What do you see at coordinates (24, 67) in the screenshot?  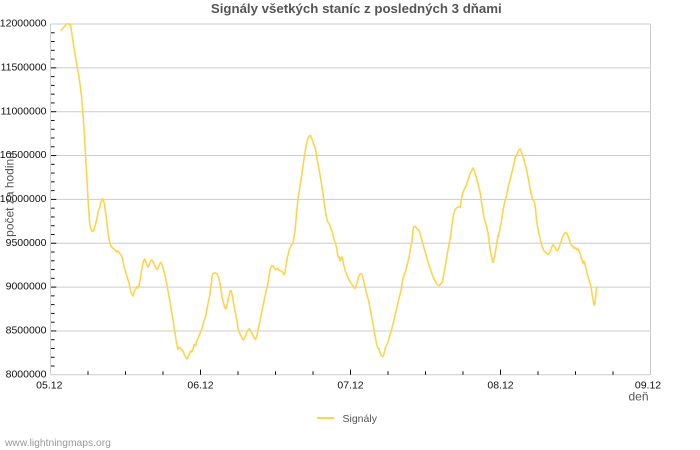 I see `svg-text: 11500000` at bounding box center [24, 67].